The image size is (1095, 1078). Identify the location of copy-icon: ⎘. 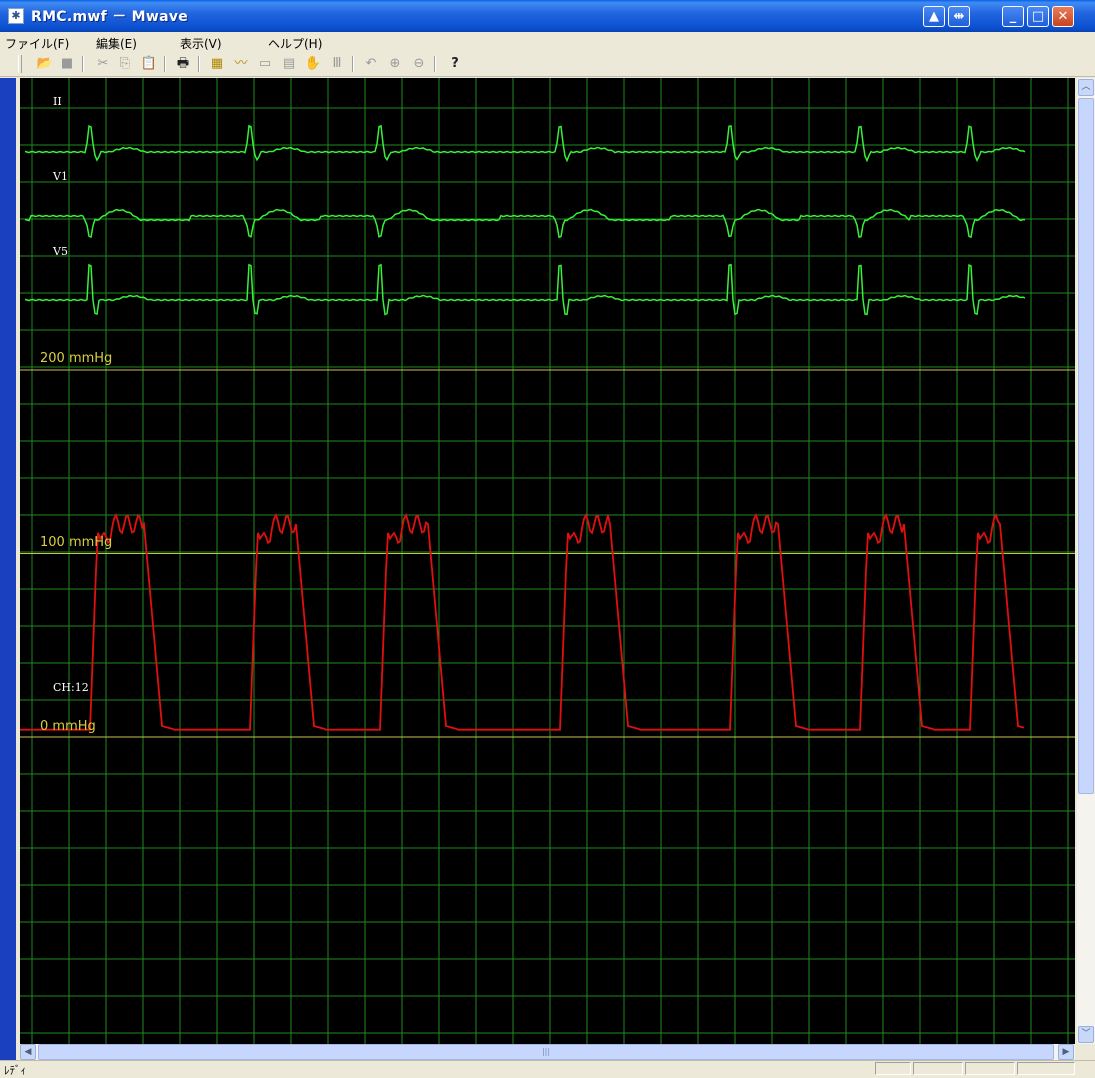
(125, 63).